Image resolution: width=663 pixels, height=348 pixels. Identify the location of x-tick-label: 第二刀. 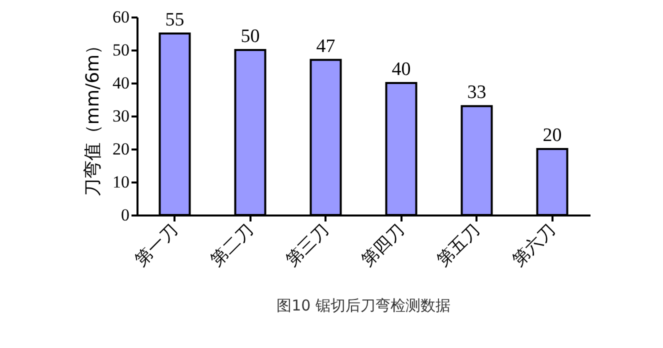
(232, 245).